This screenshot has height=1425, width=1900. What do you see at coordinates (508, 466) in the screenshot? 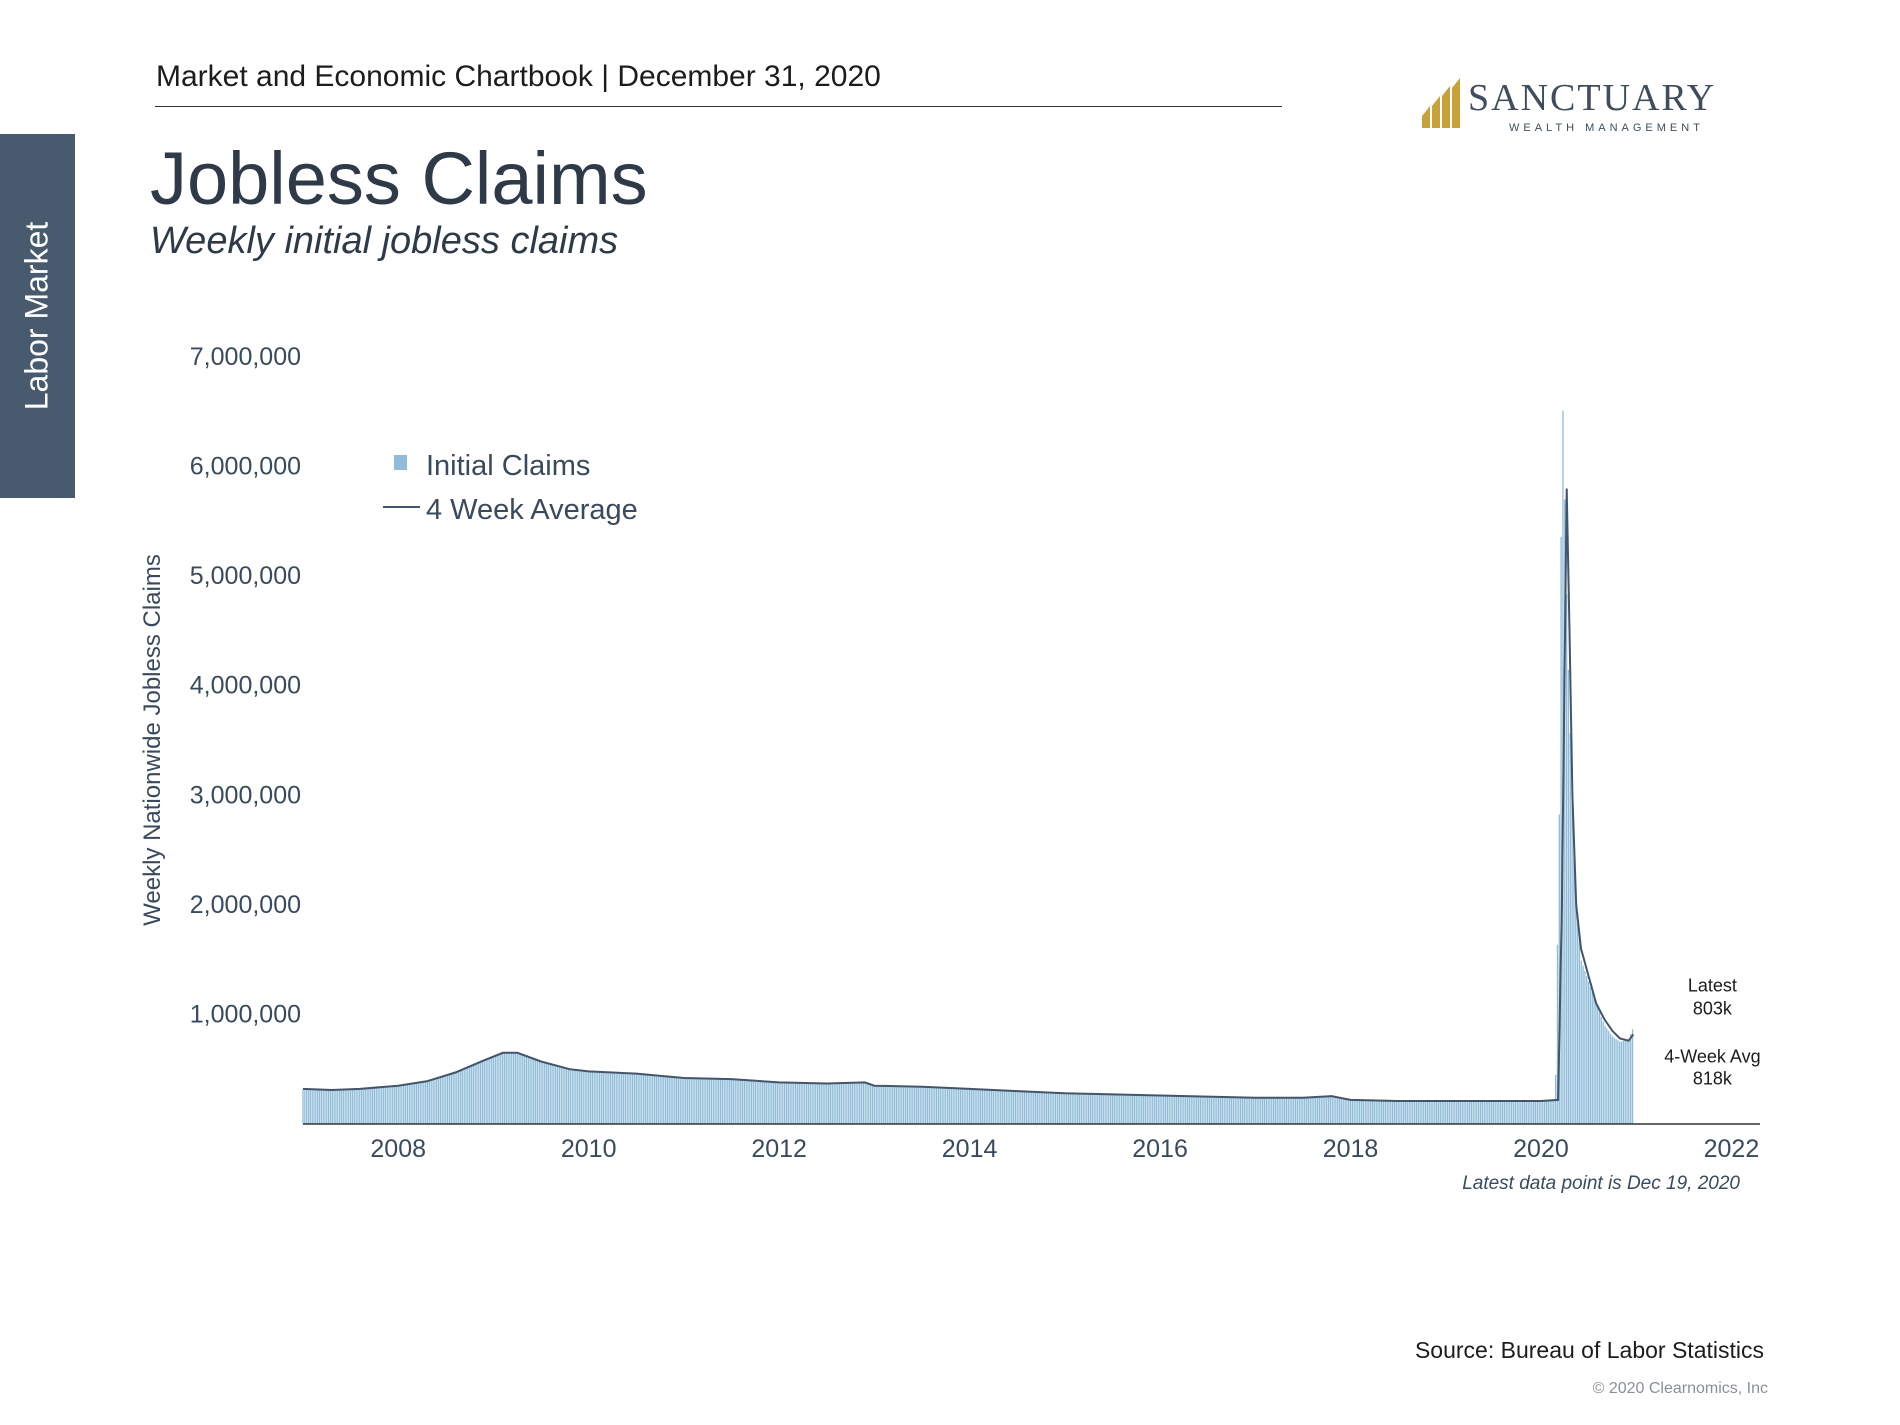
I see `legend-label-initial-claims: Initial Claims` at bounding box center [508, 466].